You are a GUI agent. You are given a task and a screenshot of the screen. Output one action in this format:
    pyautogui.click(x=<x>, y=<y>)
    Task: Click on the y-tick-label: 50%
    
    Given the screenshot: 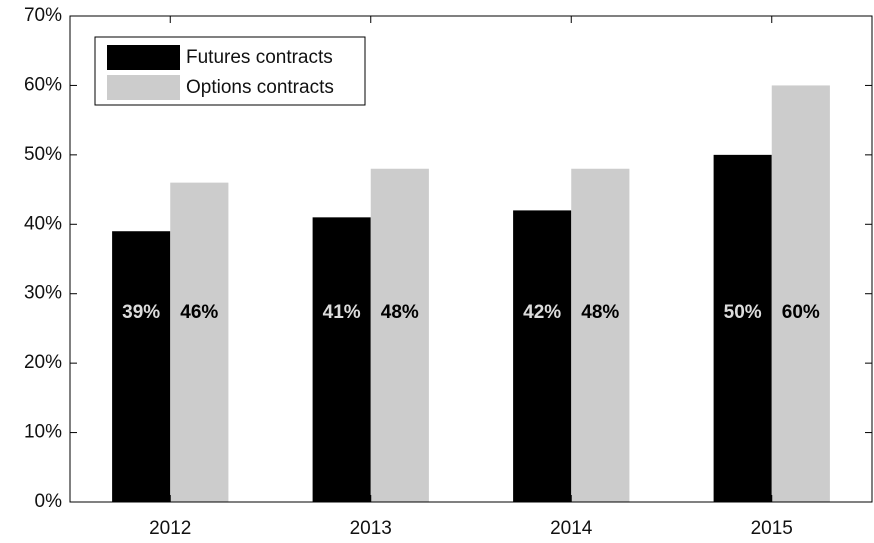 What is the action you would take?
    pyautogui.click(x=43, y=154)
    